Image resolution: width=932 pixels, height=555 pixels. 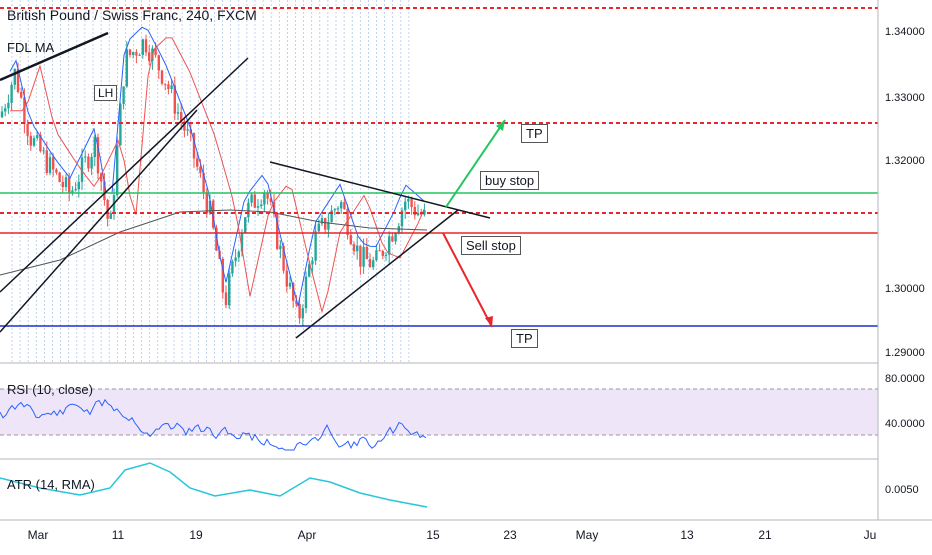 I want to click on price-axis-label: 1.33000, so click(x=905, y=98).